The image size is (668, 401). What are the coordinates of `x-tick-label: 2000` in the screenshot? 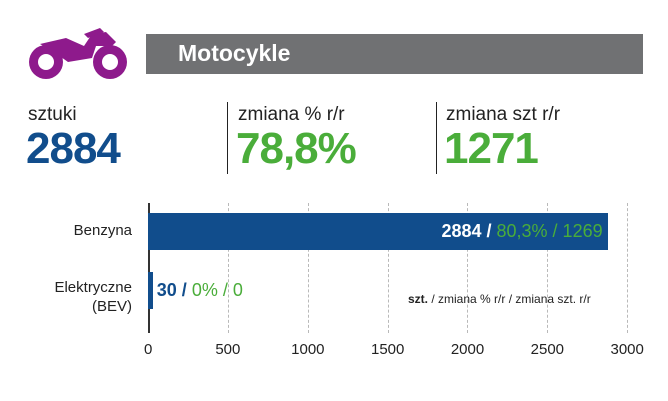 It's located at (467, 349).